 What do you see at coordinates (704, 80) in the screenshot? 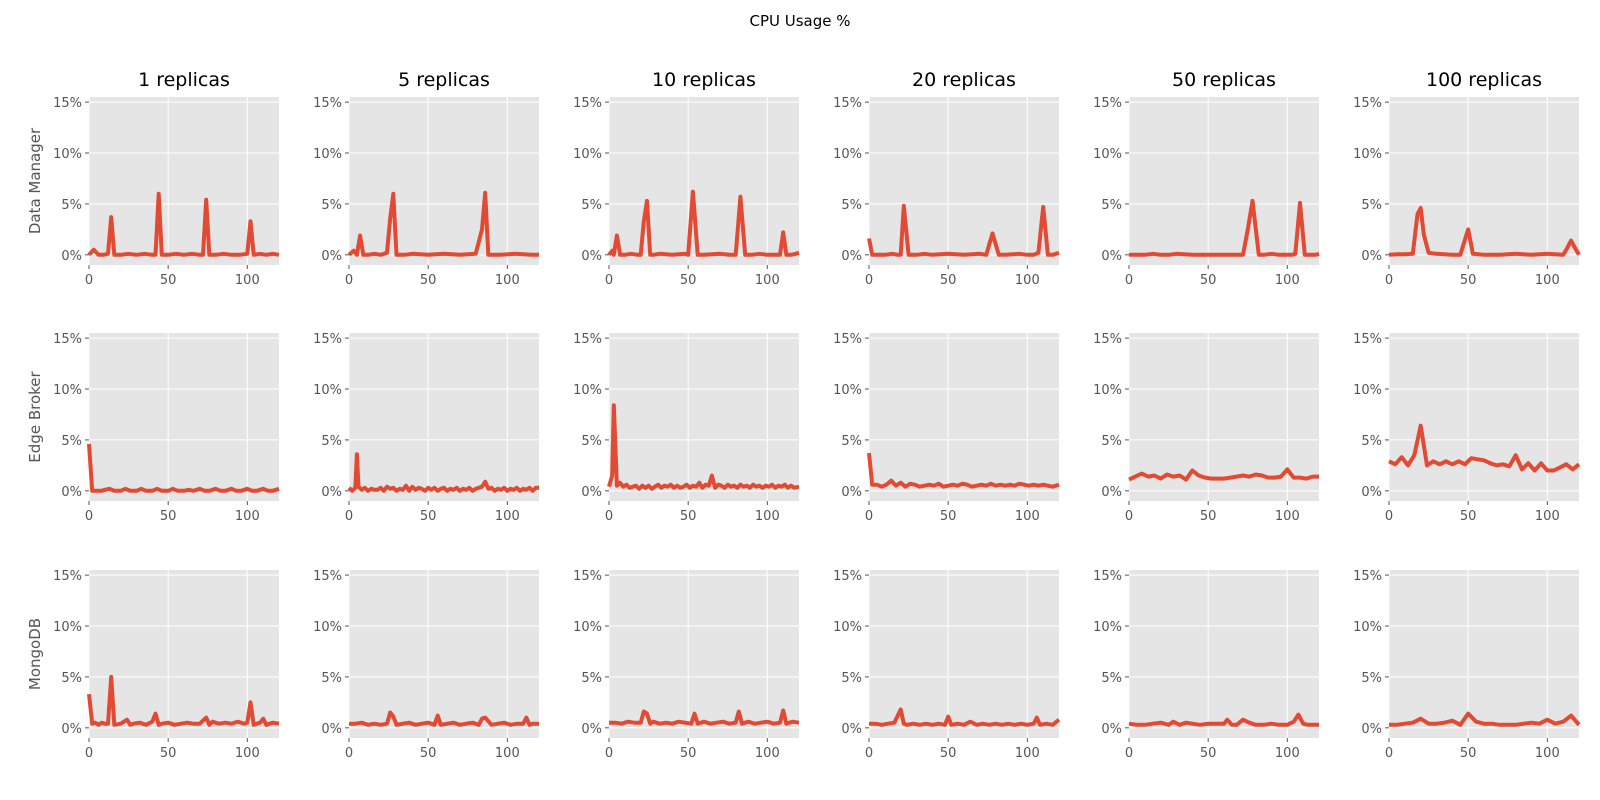
I see `column-title: 10 replicas` at bounding box center [704, 80].